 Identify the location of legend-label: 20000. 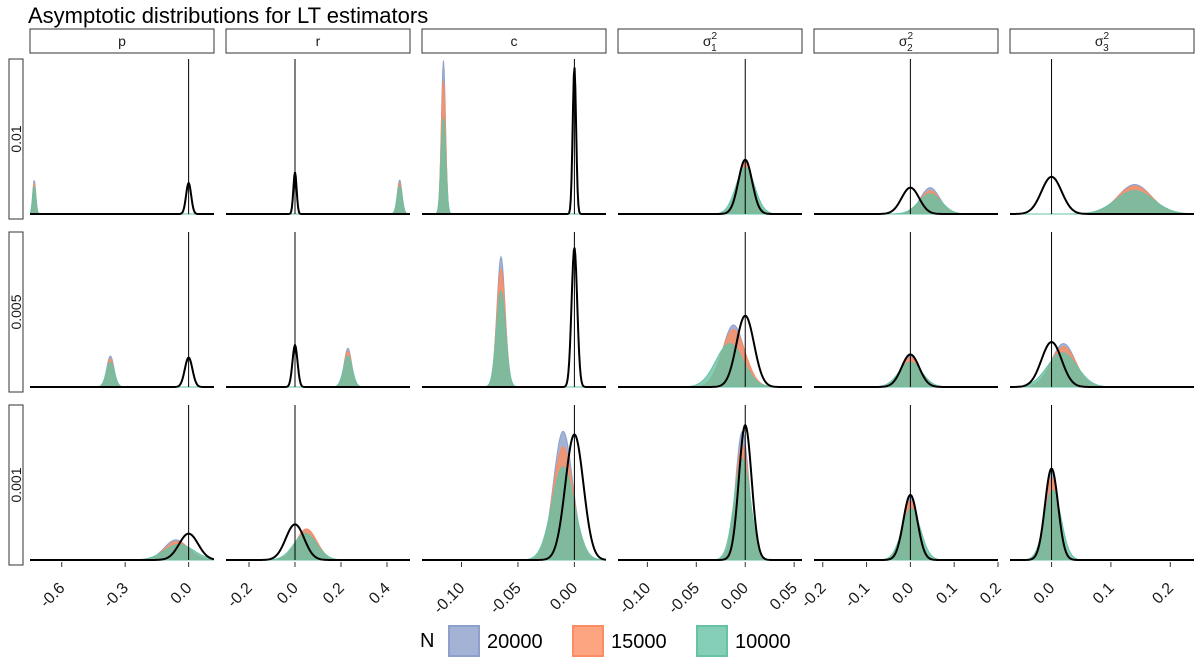
(515, 642).